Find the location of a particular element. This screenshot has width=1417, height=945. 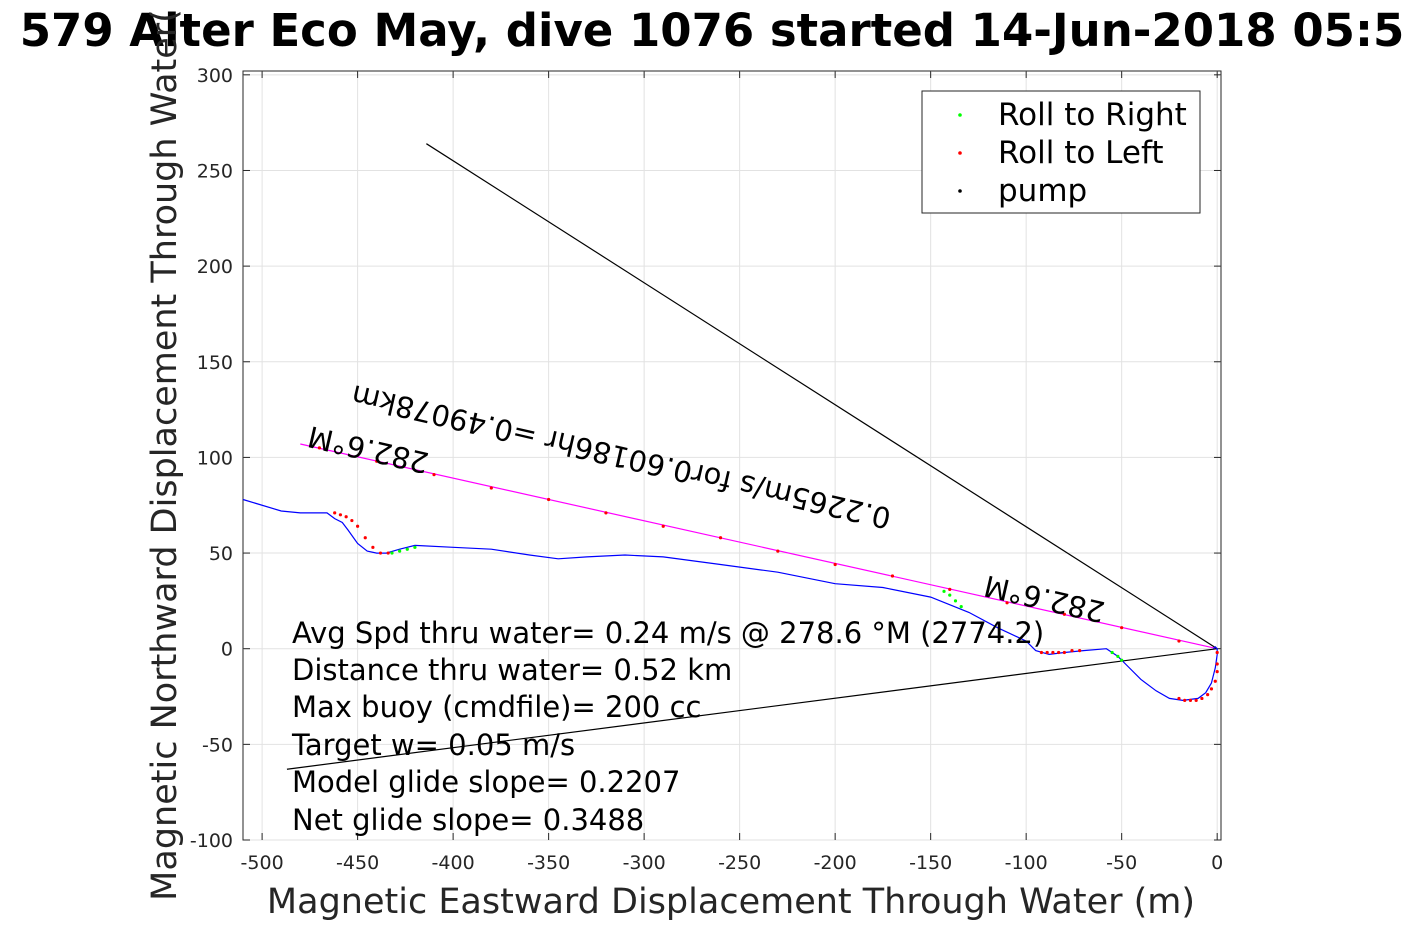

legend-box is located at coordinates (1061, 152).